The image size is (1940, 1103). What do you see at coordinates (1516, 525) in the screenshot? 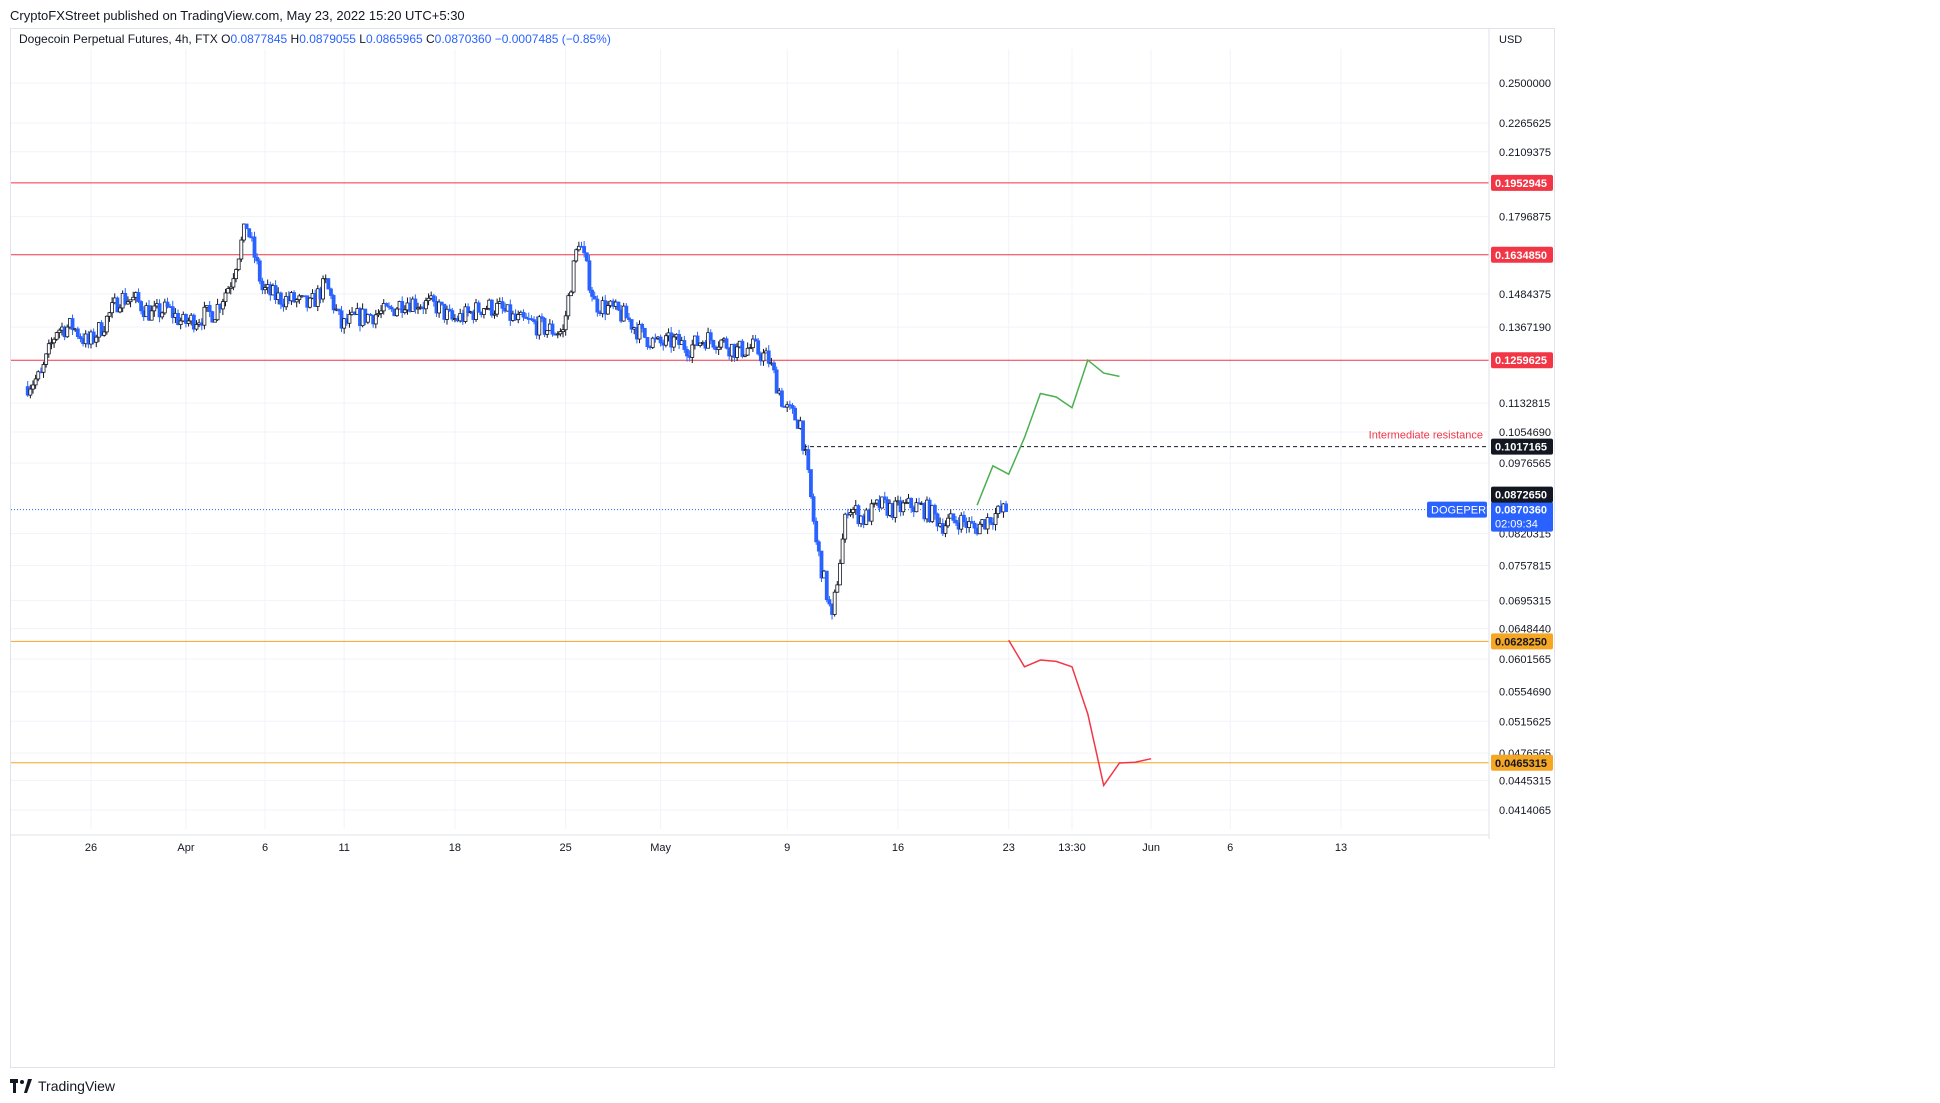
I see `countdown-label: 02:09:34` at bounding box center [1516, 525].